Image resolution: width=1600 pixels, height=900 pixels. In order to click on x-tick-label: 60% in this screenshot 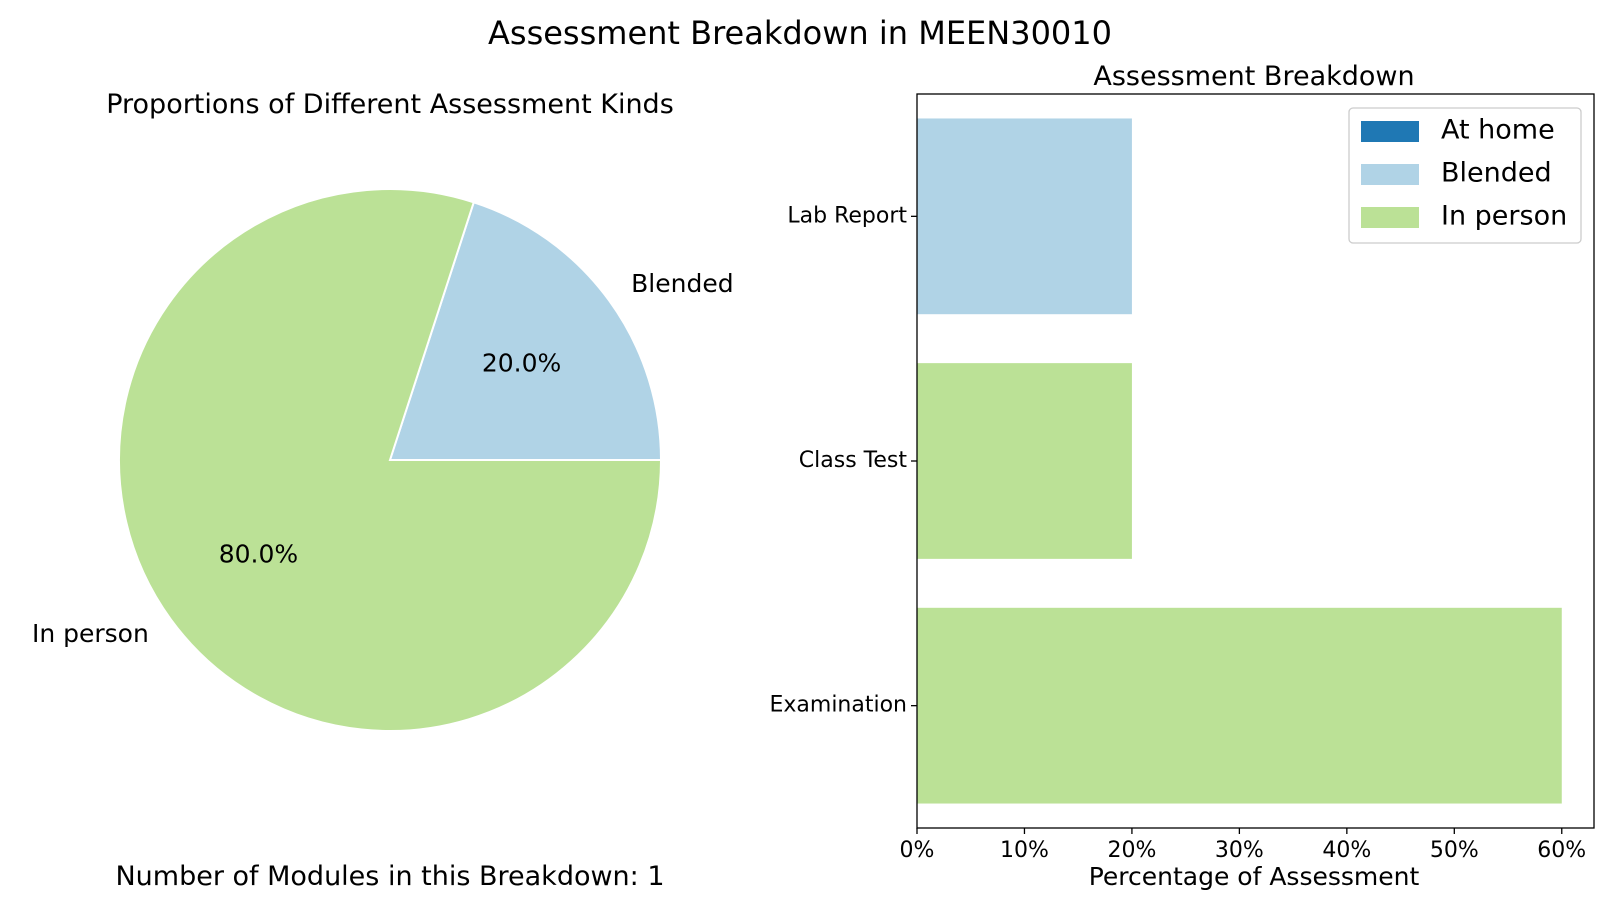, I will do `click(1561, 850)`.